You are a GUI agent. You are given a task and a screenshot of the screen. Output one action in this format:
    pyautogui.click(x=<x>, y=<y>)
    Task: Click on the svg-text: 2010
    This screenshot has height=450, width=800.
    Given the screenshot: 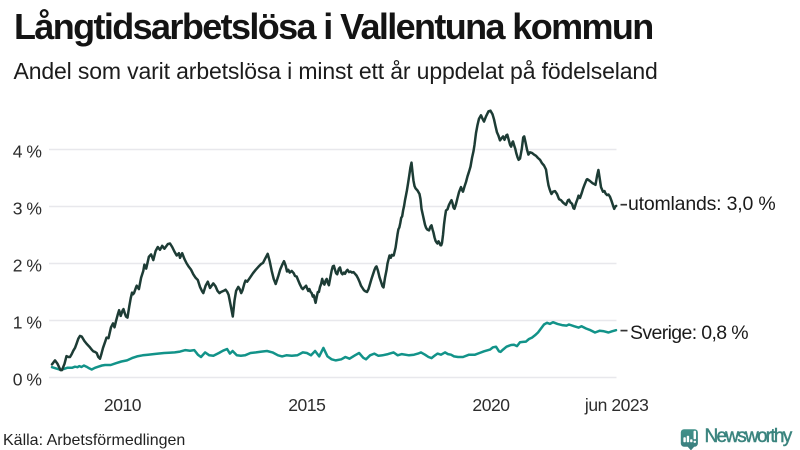 What is the action you would take?
    pyautogui.click(x=123, y=405)
    